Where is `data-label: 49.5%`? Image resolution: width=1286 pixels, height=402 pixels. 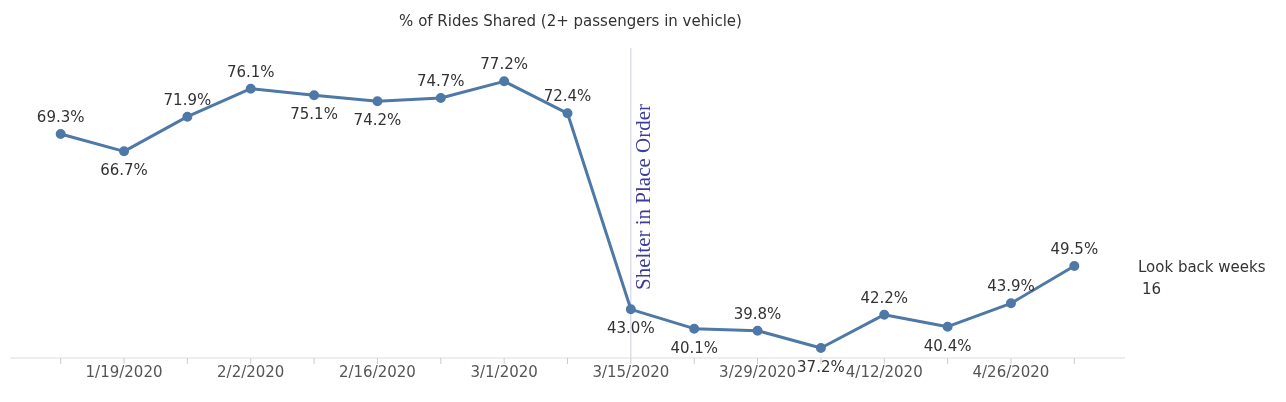 data-label: 49.5% is located at coordinates (1074, 249).